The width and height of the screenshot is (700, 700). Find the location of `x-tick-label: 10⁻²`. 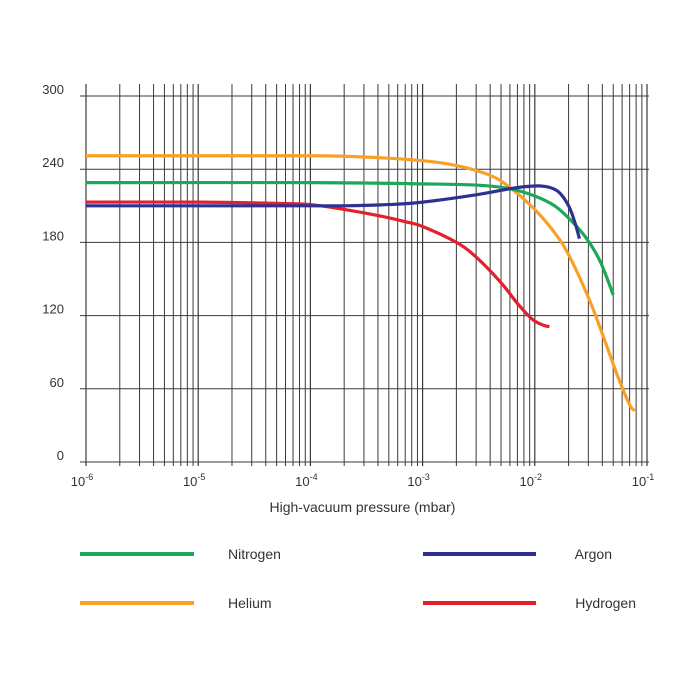

x-tick-label: 10⁻² is located at coordinates (531, 480).